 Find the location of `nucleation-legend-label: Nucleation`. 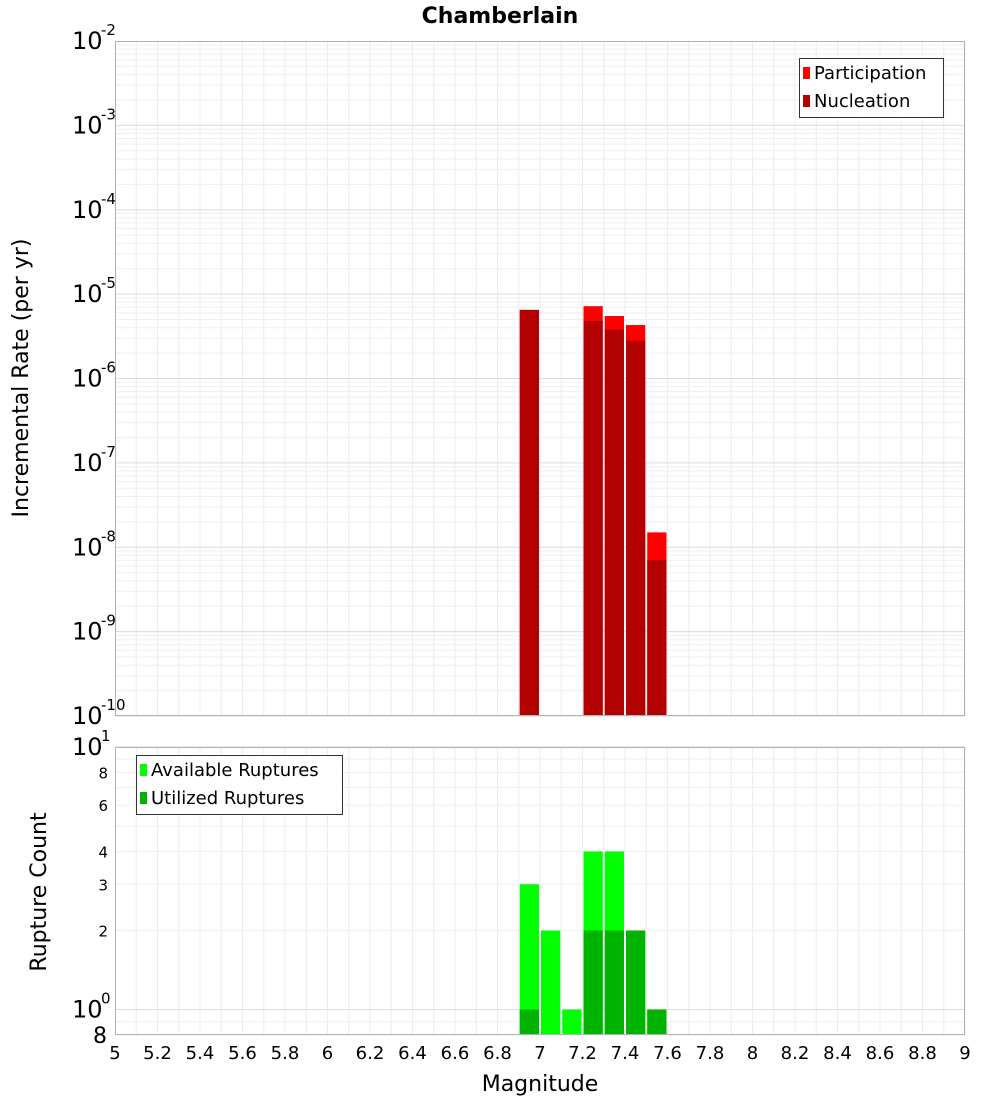

nucleation-legend-label: Nucleation is located at coordinates (862, 101).